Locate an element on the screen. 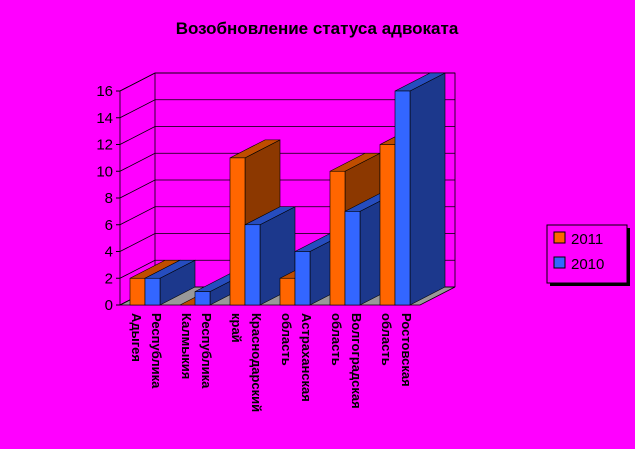  bar-side is located at coordinates (427, 189).